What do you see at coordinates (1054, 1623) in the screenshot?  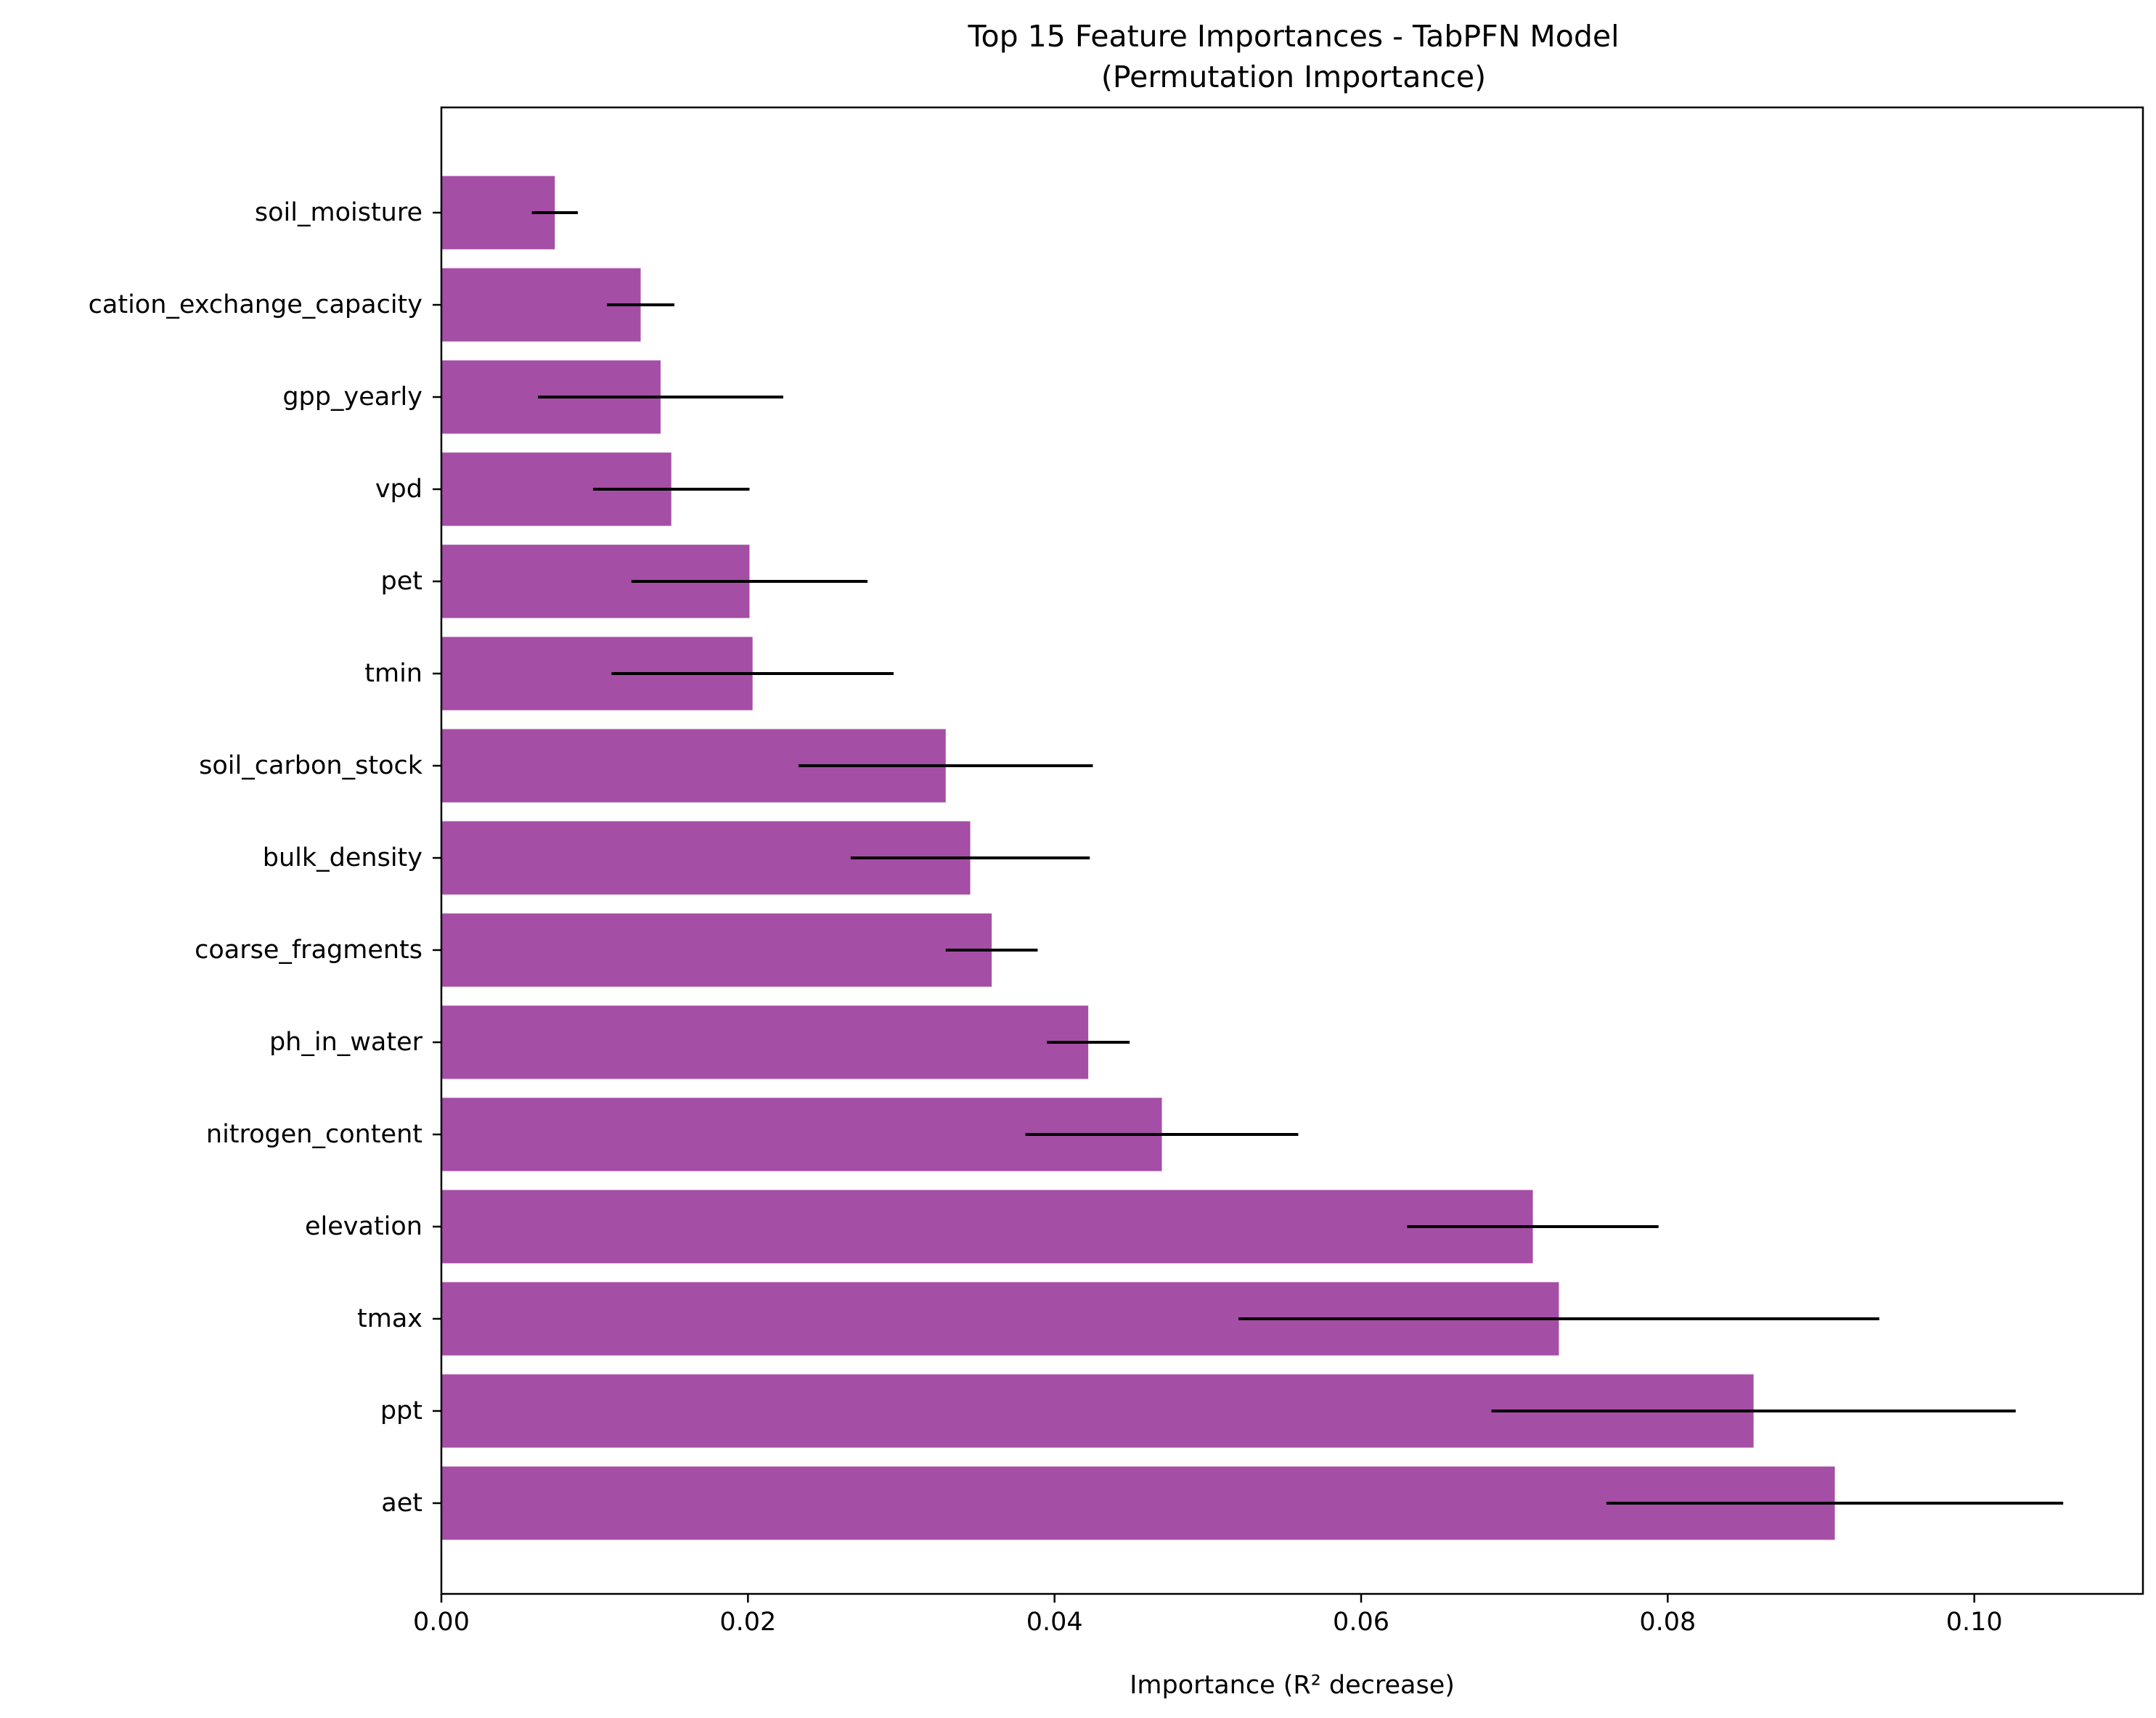 I see `x-tick-label: 0.04` at bounding box center [1054, 1623].